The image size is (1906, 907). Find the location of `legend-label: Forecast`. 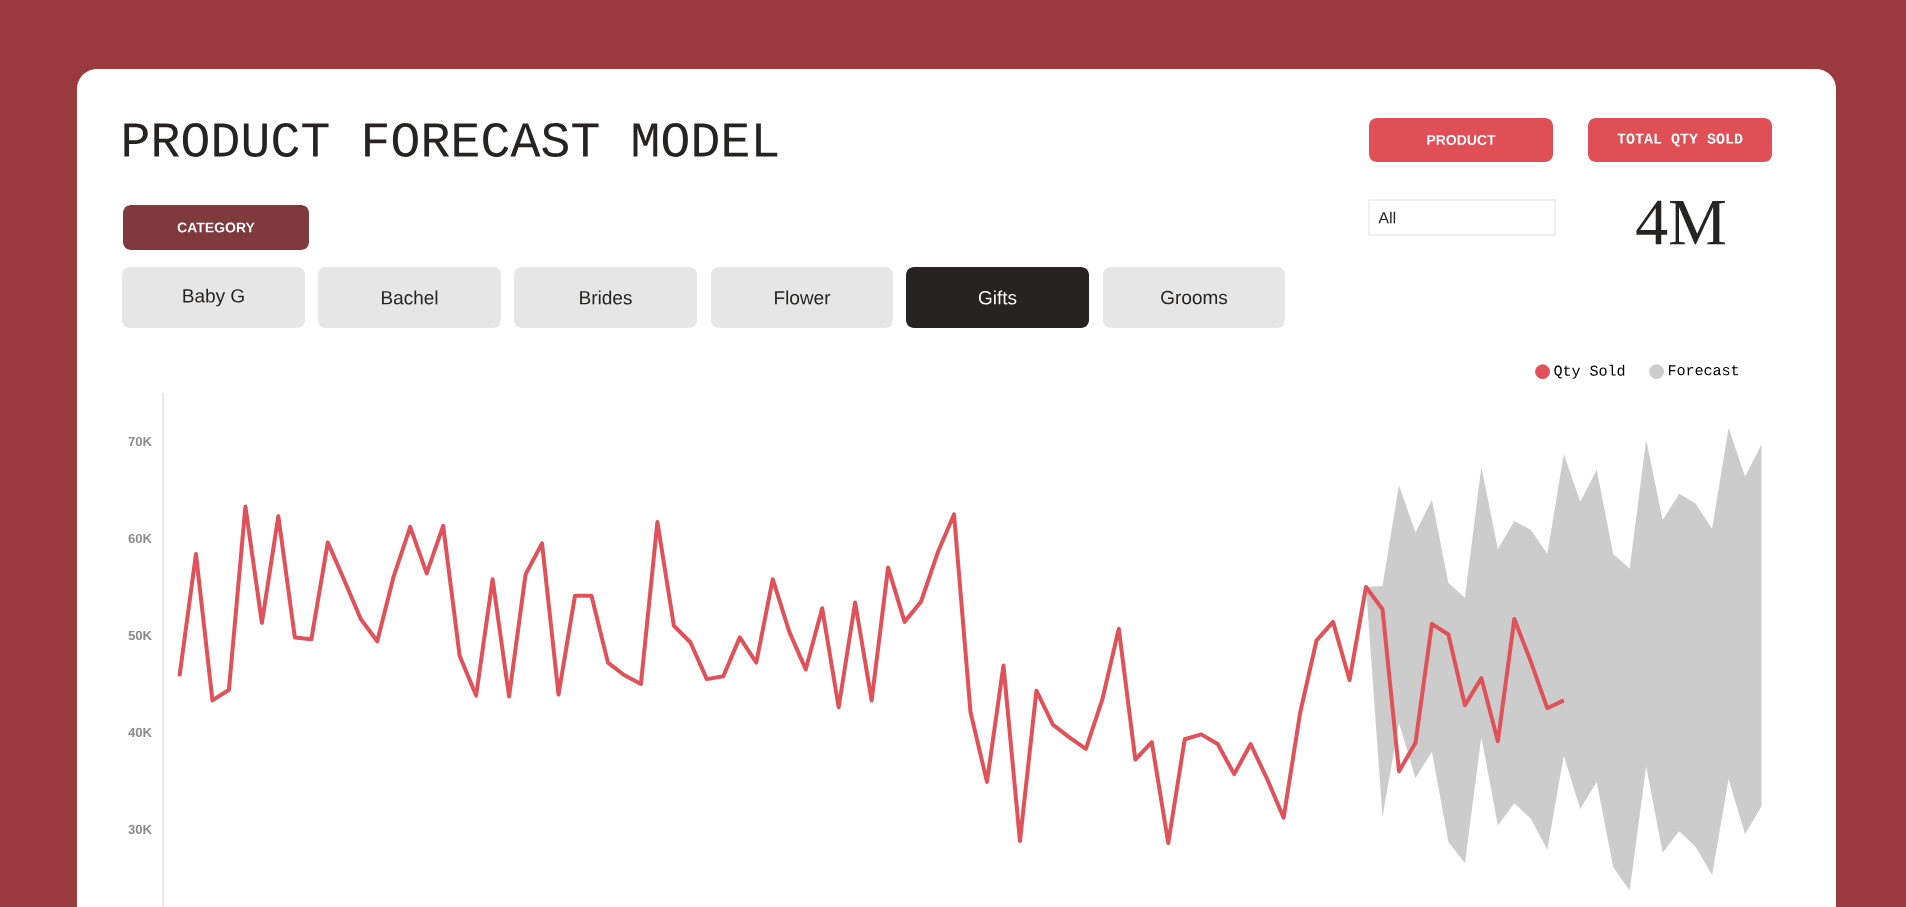

legend-label: Forecast is located at coordinates (1704, 370).